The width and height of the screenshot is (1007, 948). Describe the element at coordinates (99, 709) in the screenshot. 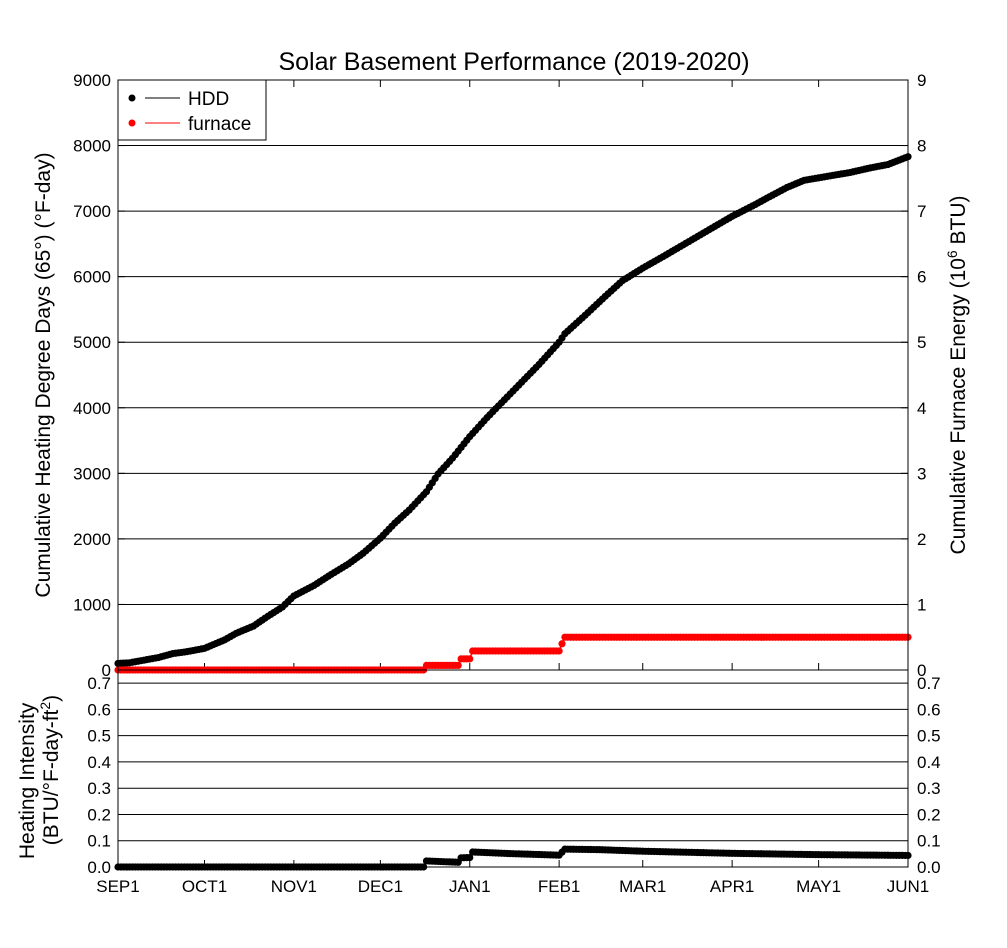

I see `bottom-left-tick-label: 0.6` at that location.